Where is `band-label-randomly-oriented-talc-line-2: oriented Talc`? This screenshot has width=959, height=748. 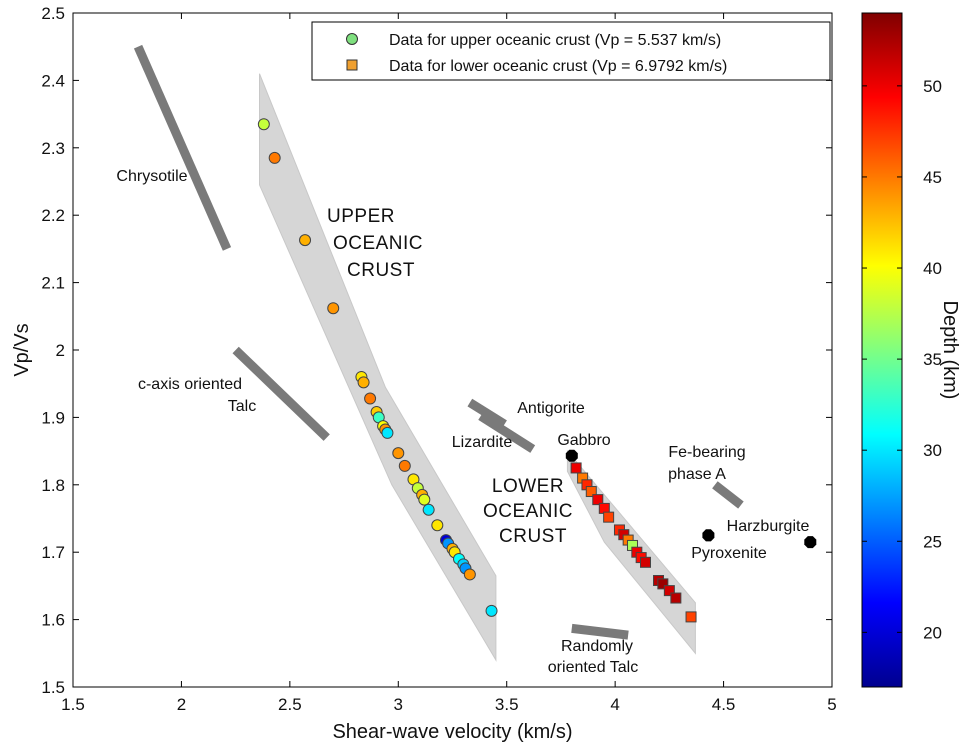 band-label-randomly-oriented-talc-line-2: oriented Talc is located at coordinates (593, 667).